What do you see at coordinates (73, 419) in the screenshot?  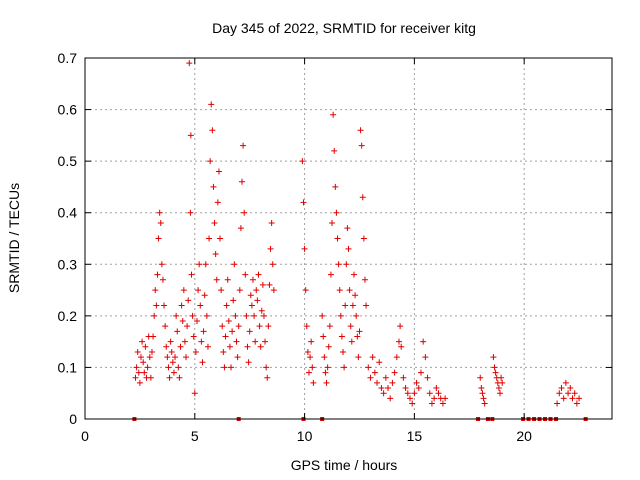 I see `y-tick-label: 0` at bounding box center [73, 419].